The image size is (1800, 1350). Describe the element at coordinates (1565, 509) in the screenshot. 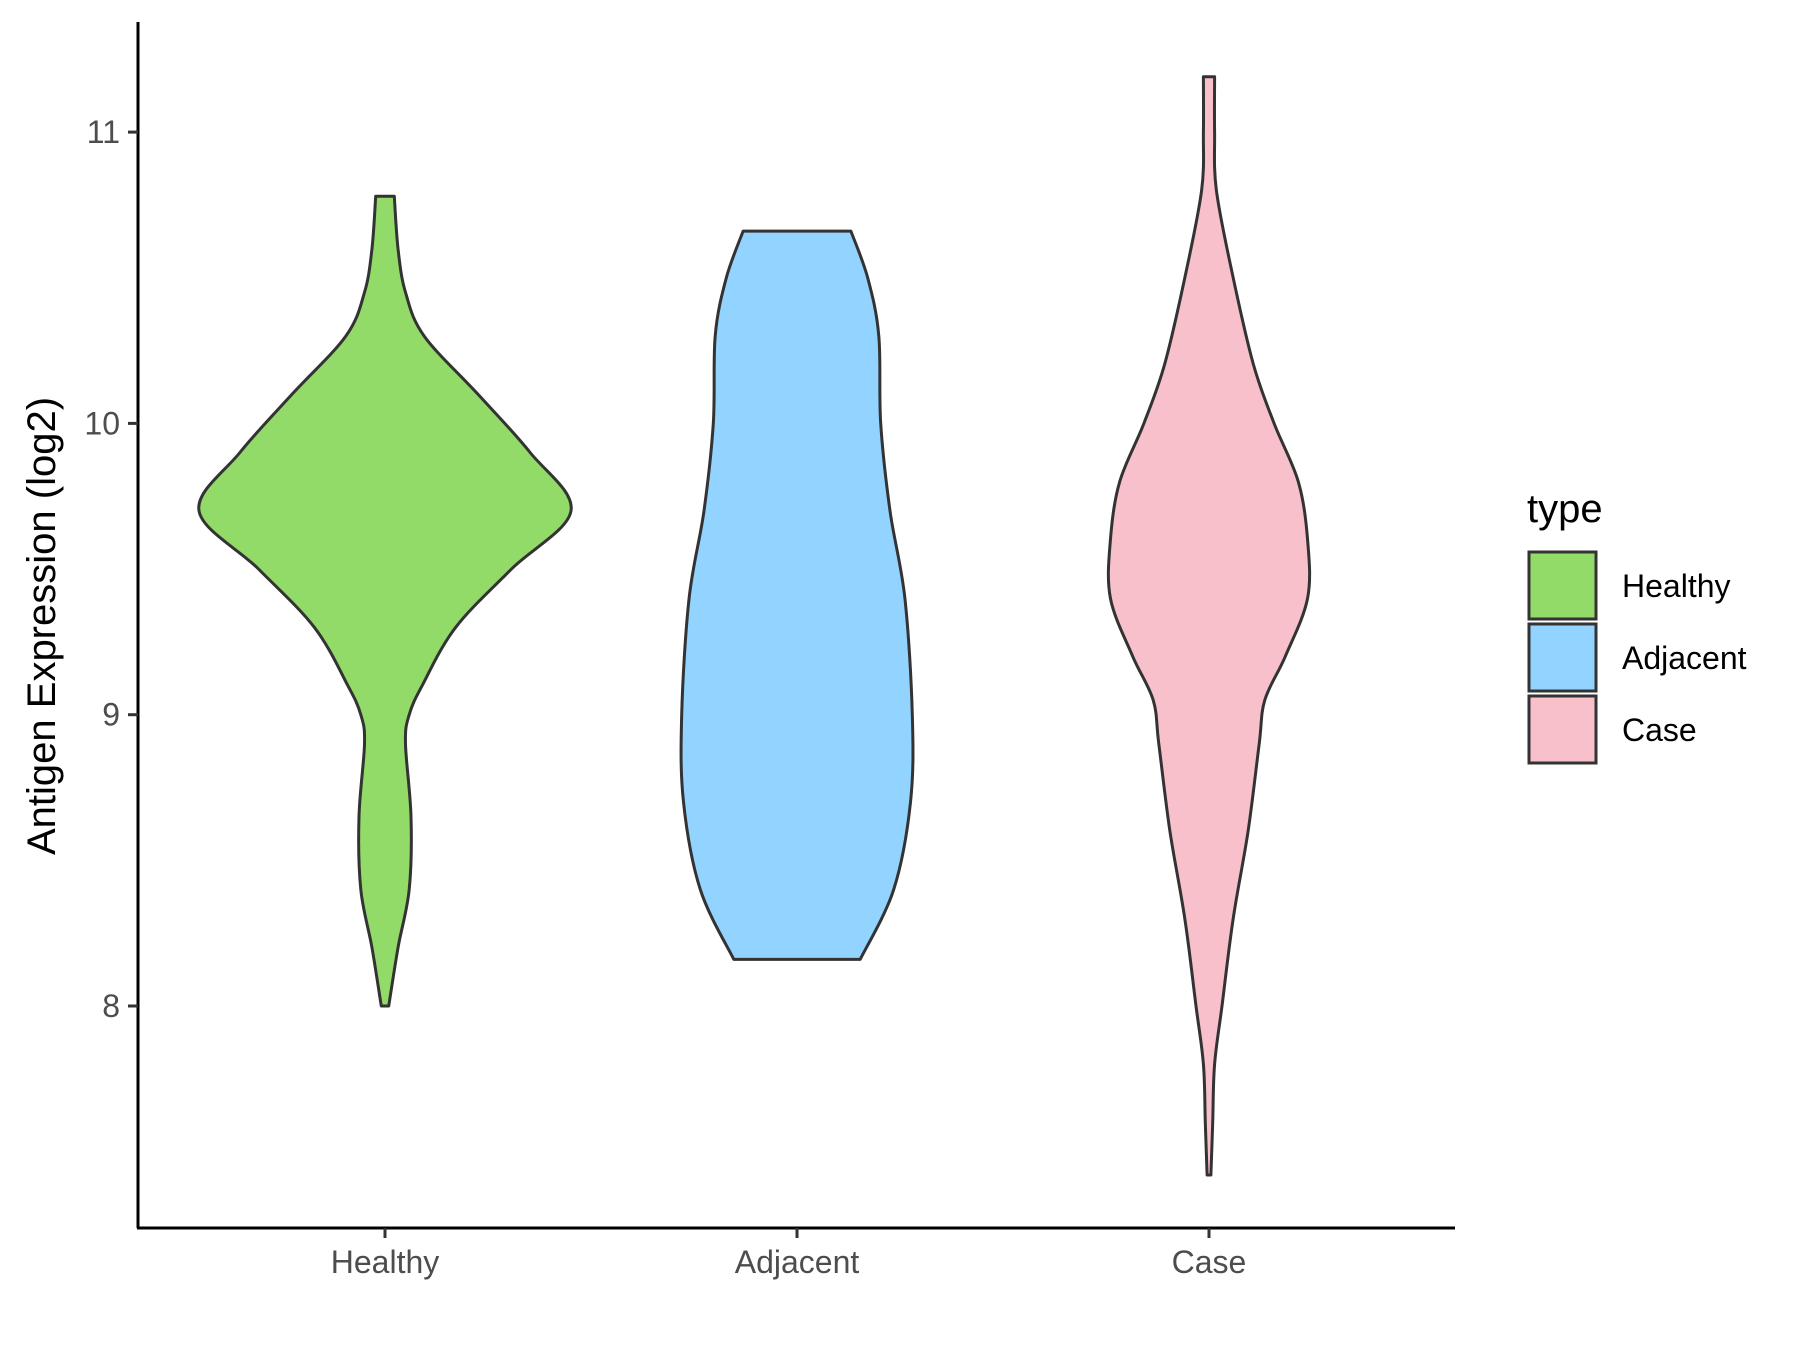

I see `legend-title: type` at that location.